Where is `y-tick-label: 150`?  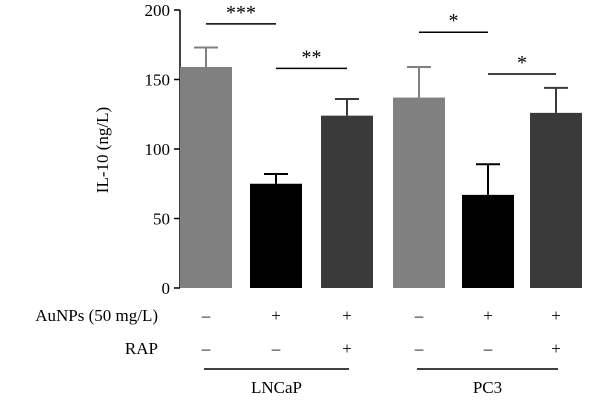 y-tick-label: 150 is located at coordinates (158, 80).